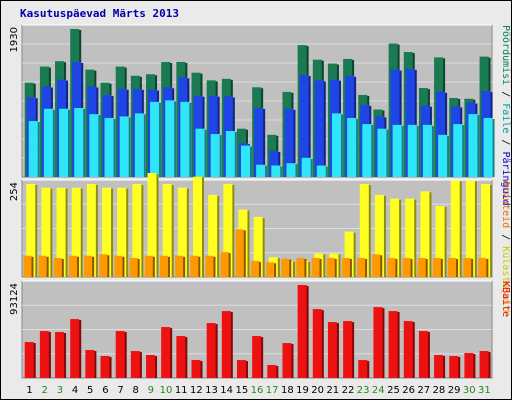  I want to click on x-tick-day-29: 29, so click(454, 390).